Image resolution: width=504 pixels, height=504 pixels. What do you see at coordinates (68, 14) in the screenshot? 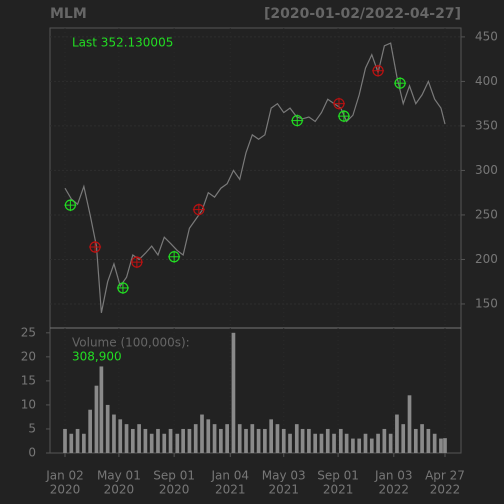
I see `chart-title: MLM` at bounding box center [68, 14].